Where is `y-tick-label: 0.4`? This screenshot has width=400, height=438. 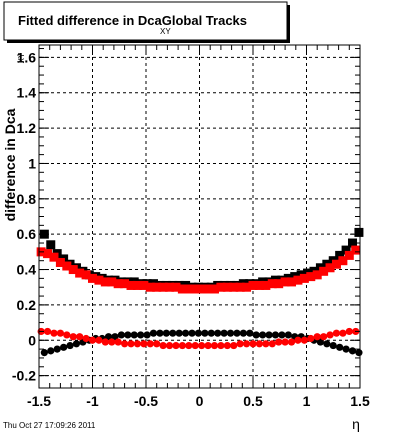
y-tick-label: 0.4 is located at coordinates (27, 270).